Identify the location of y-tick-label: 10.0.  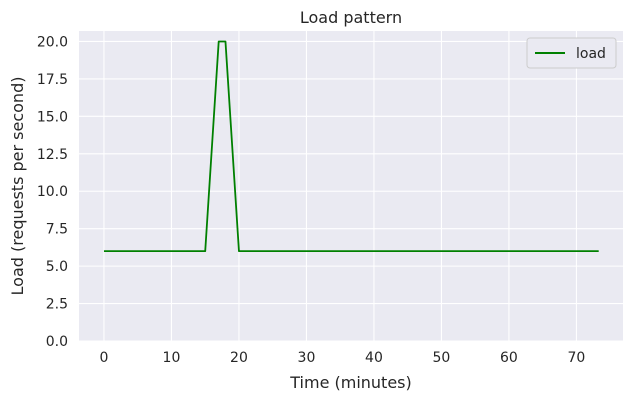
(52, 192).